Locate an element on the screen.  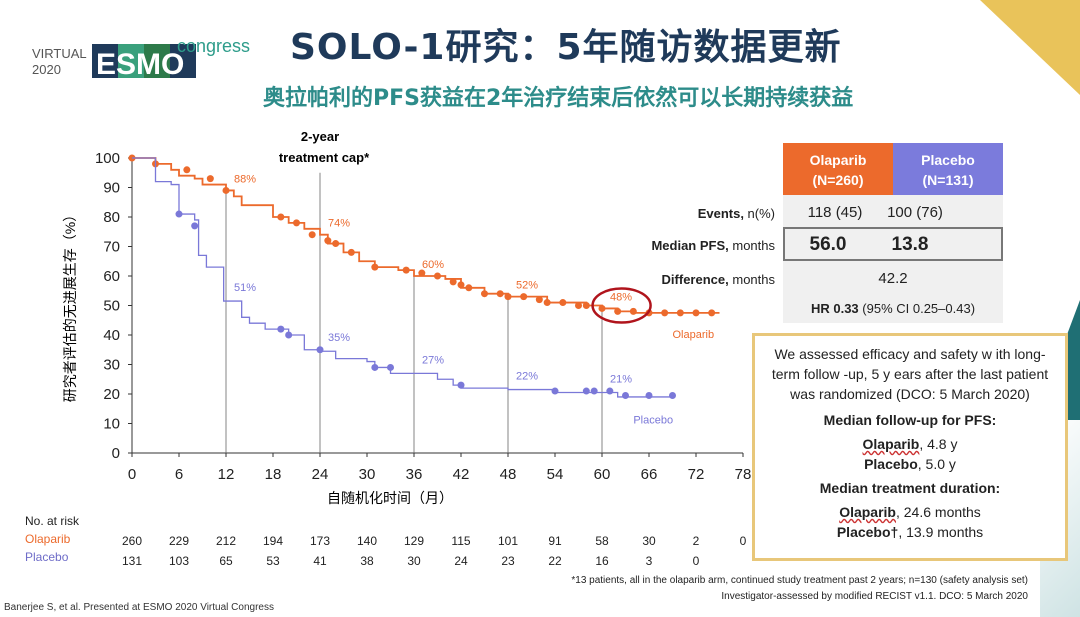
landmark-label: 74% is located at coordinates (339, 224).